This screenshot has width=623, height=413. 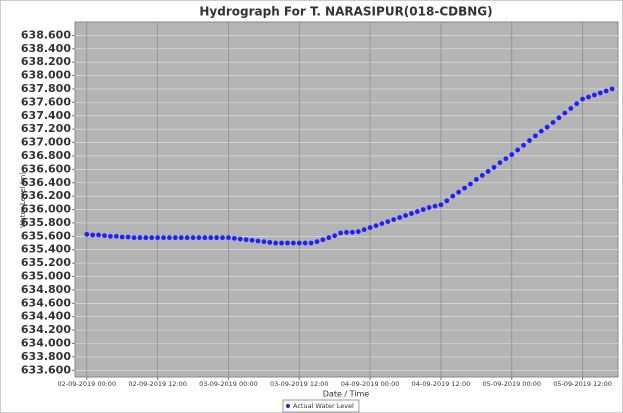 I want to click on y-tick-label: 634.600, so click(x=46, y=302).